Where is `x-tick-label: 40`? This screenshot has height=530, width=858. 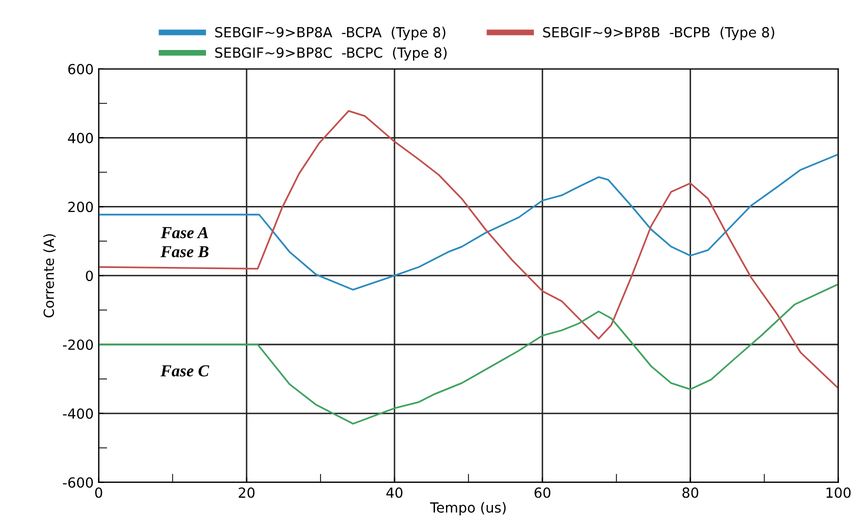
x-tick-label: 40 is located at coordinates (394, 492).